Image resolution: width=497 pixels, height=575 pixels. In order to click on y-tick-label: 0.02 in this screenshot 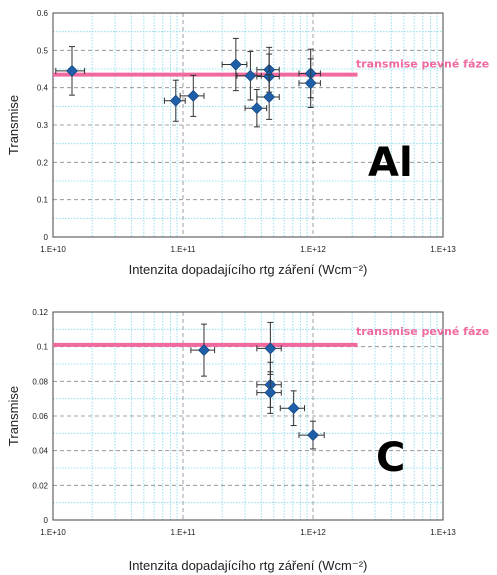, I will do `click(40, 485)`.